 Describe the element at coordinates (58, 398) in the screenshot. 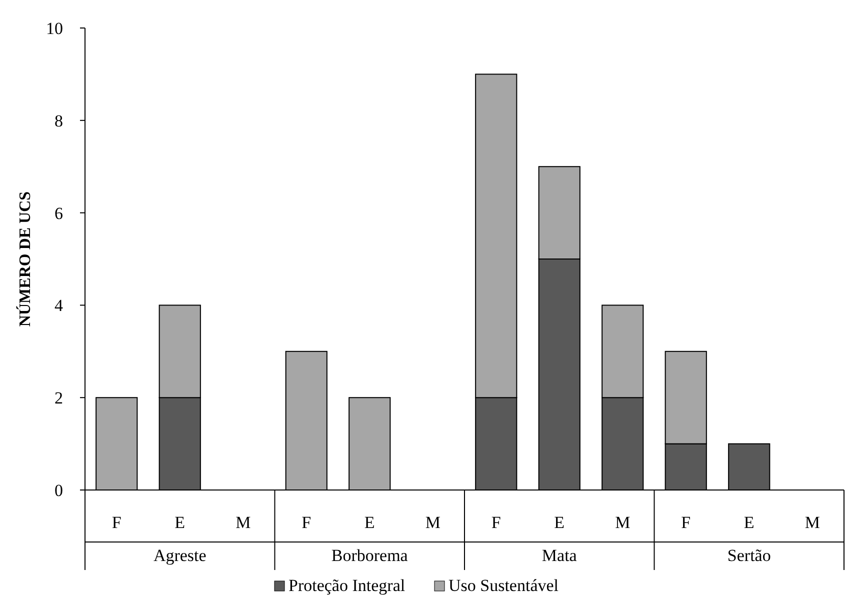

I see `y-tick-label: 2` at that location.